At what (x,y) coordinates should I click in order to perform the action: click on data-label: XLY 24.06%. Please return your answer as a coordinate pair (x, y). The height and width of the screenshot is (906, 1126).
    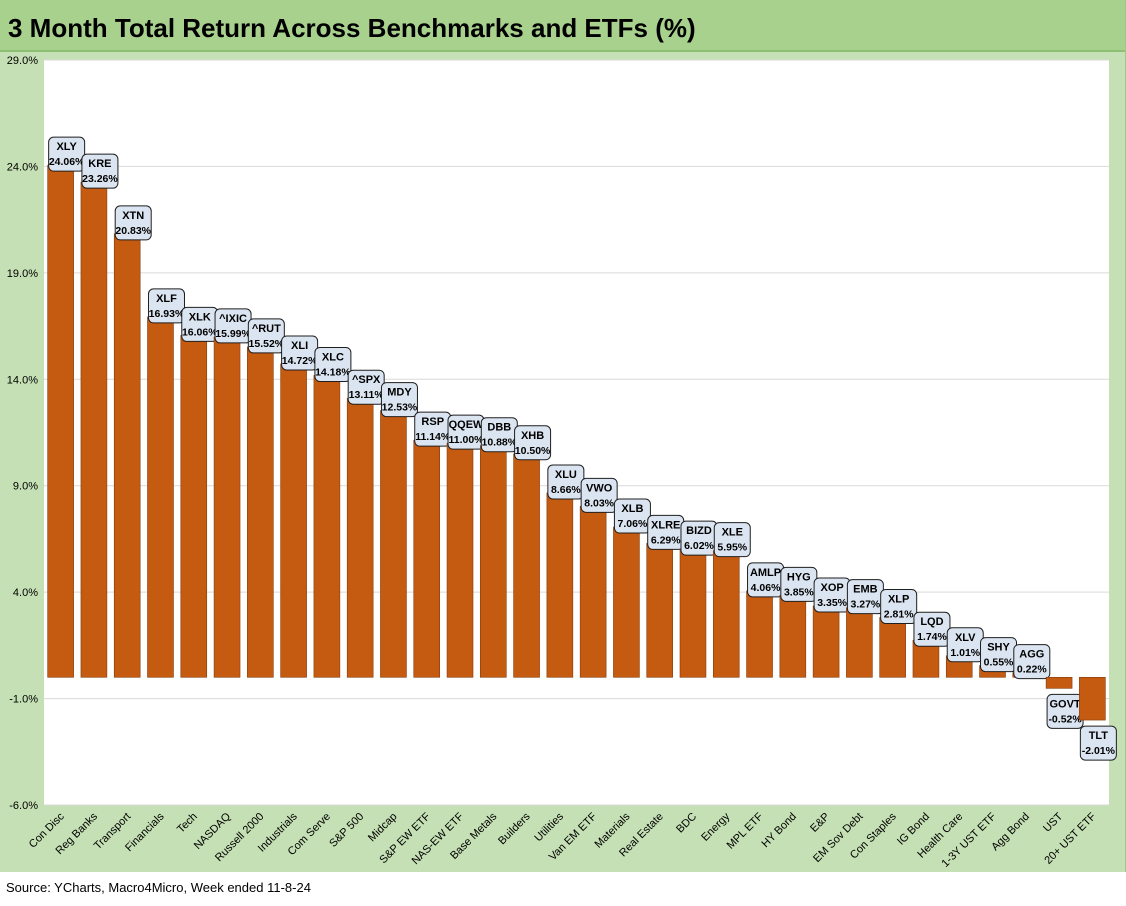
    Looking at the image, I should click on (67, 154).